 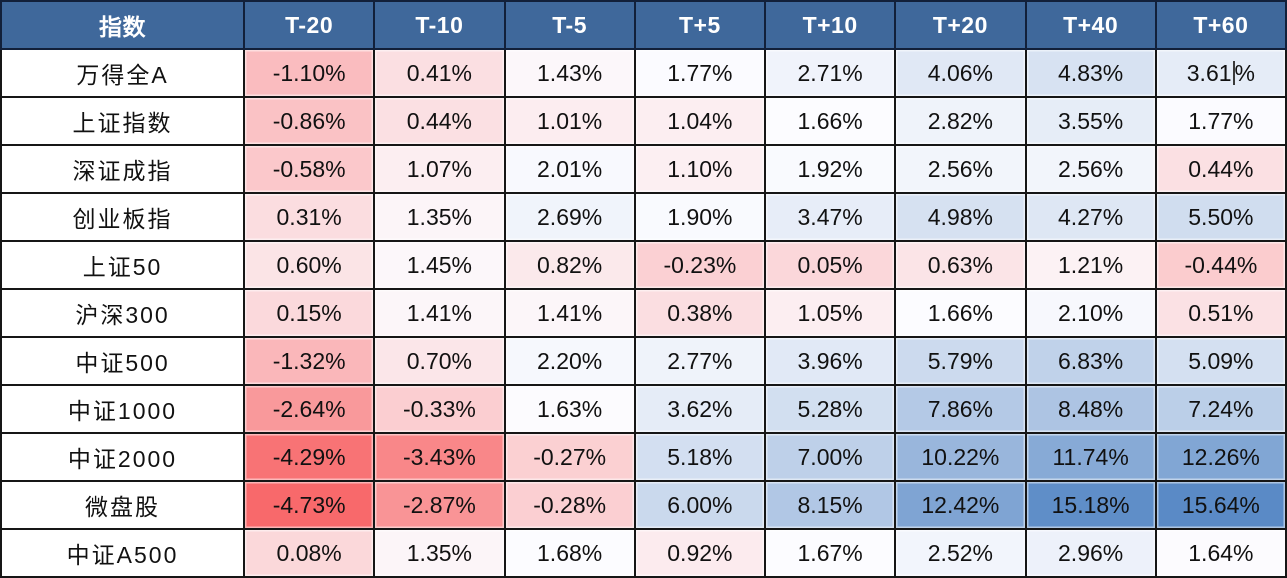 What do you see at coordinates (1090, 217) in the screenshot?
I see `heatmap-cell: 4.27%` at bounding box center [1090, 217].